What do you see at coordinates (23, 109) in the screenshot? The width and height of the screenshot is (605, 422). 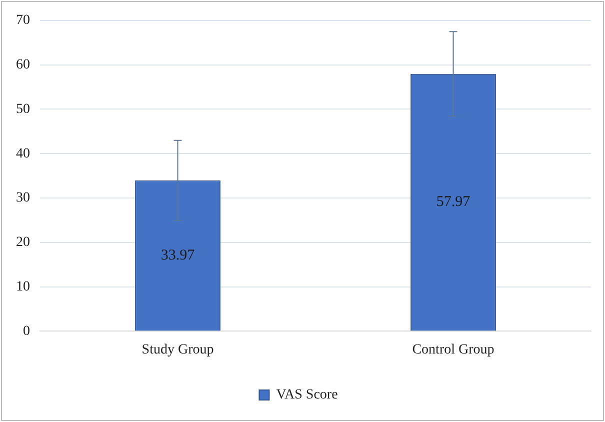 I see `y-tick-label: 50` at bounding box center [23, 109].